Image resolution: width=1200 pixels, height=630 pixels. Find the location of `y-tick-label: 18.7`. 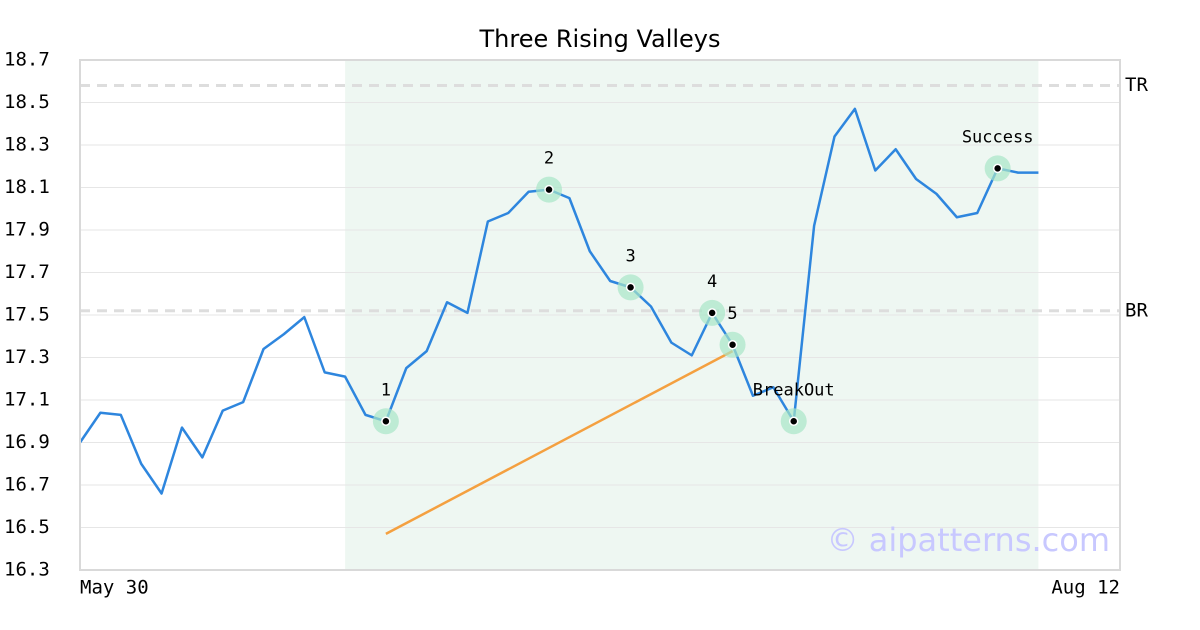

y-tick-label: 18.7 is located at coordinates (27, 60).